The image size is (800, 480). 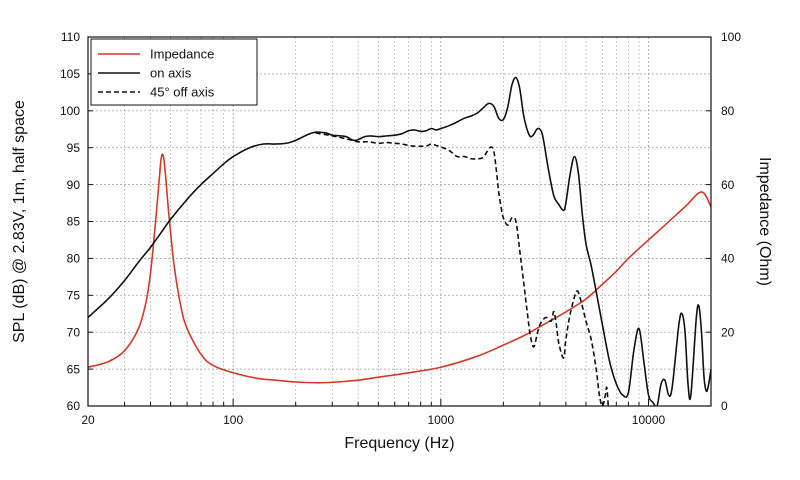 I want to click on legend: Impedance on axis 45° off axis, so click(x=174, y=72).